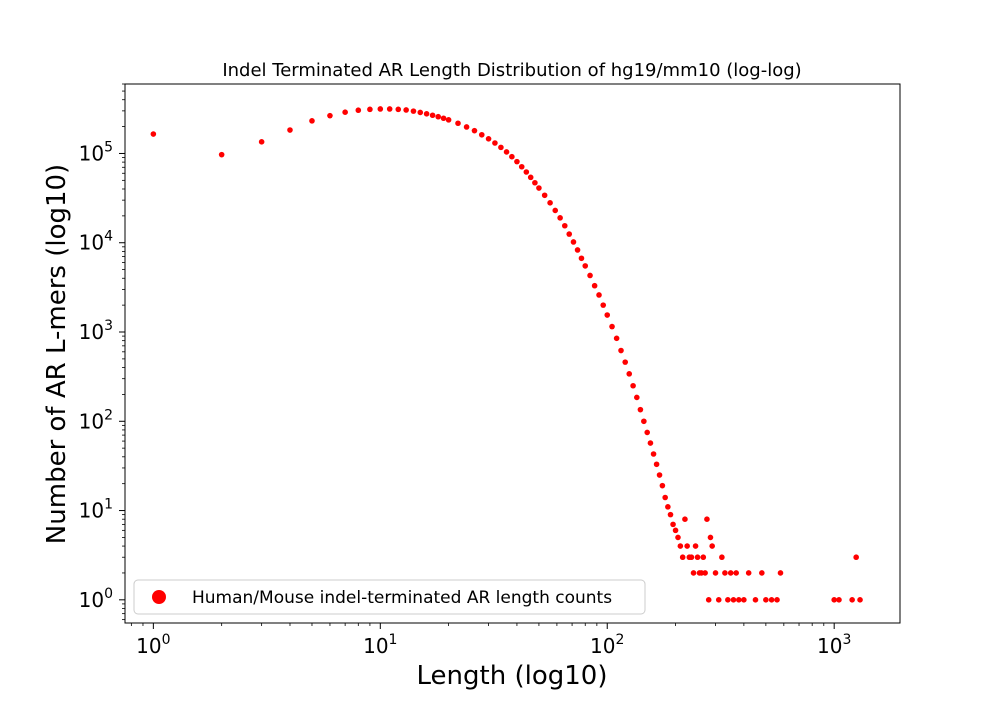 This screenshot has height=704, width=1000. I want to click on x-tick-label: 10³, so click(834, 645).